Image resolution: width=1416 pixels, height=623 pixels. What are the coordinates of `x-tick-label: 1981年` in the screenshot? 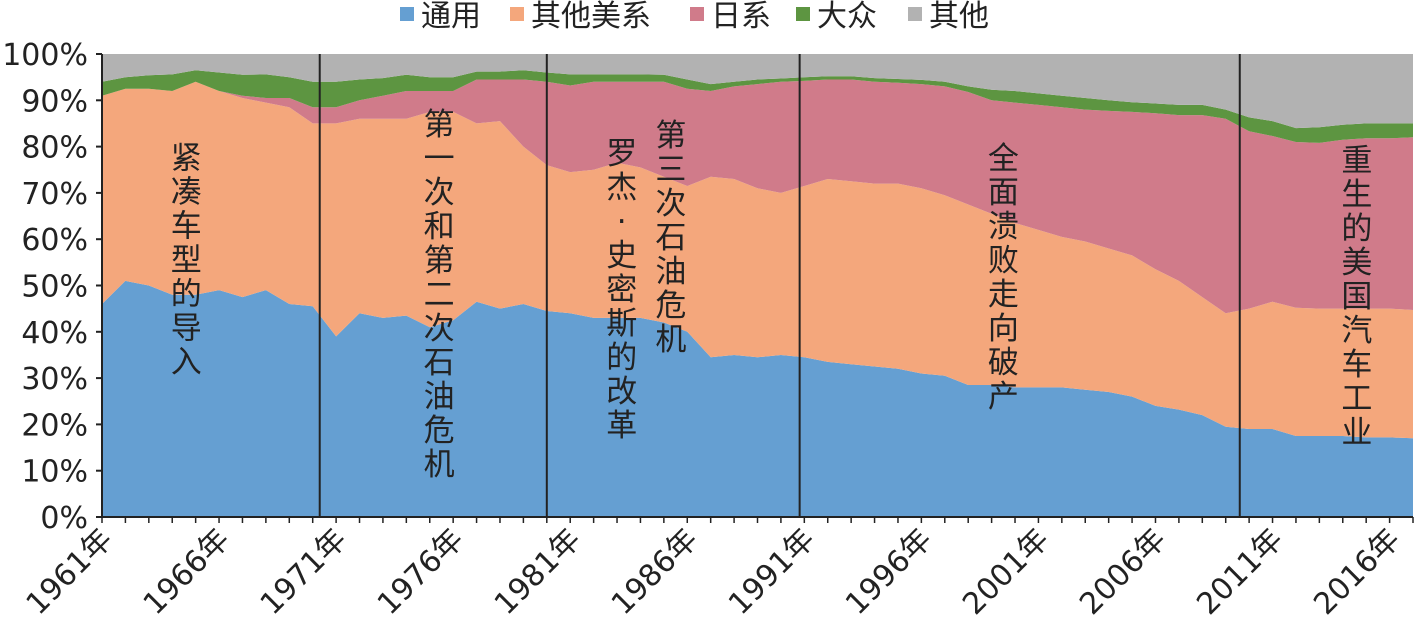 It's located at (538, 572).